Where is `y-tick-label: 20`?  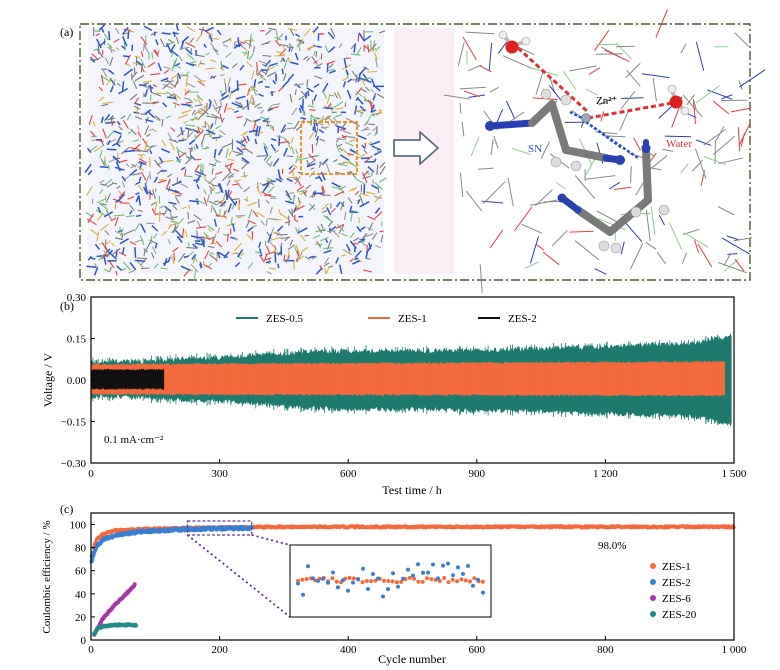 y-tick-label: 20 is located at coordinates (81, 618).